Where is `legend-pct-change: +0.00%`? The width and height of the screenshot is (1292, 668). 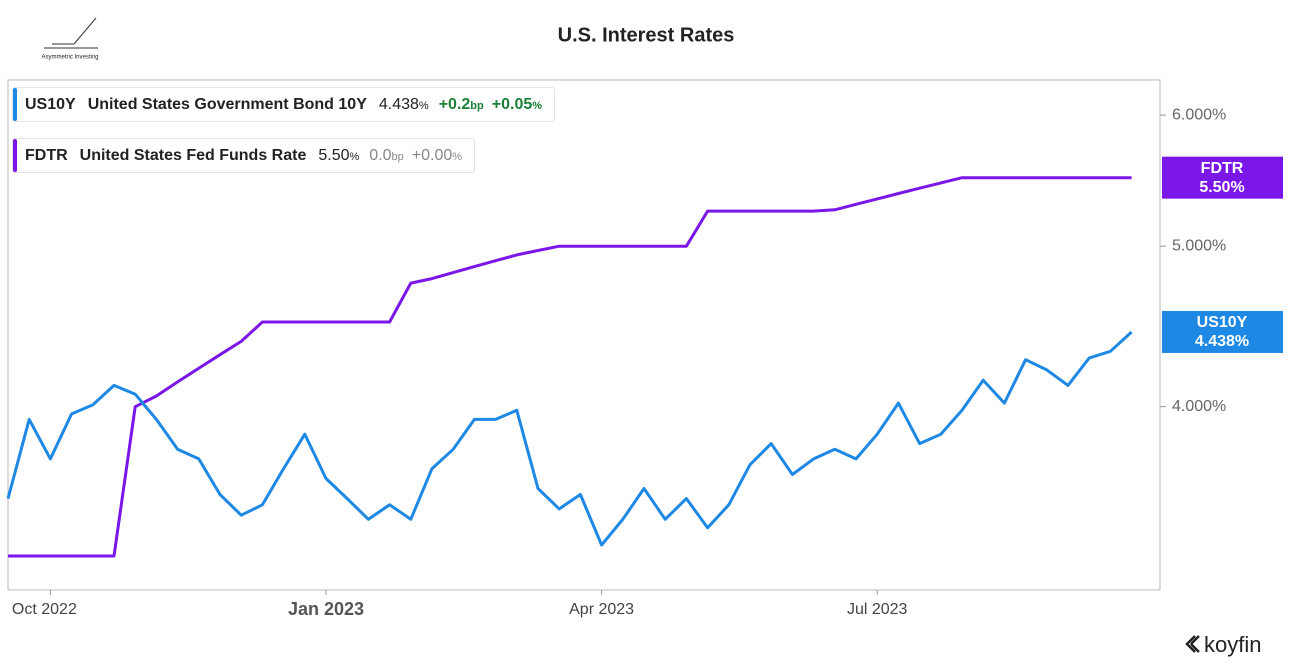 legend-pct-change: +0.00% is located at coordinates (437, 156).